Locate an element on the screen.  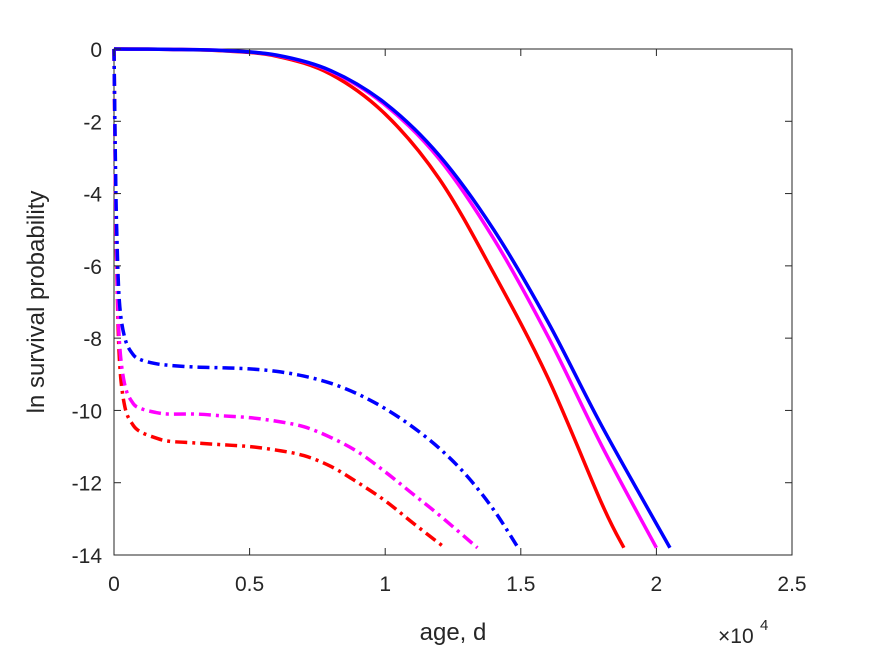
y-tick-label: -4 is located at coordinates (92, 195).